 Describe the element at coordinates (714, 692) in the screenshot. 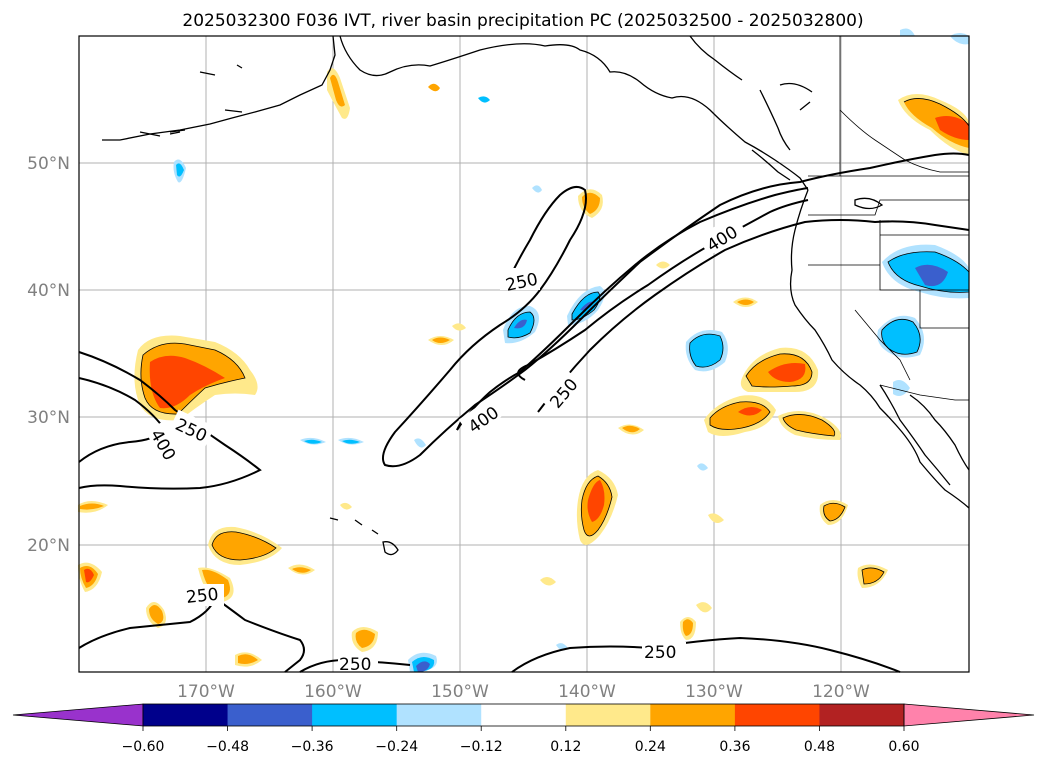

I see `lon-label-130w: 130°W` at that location.